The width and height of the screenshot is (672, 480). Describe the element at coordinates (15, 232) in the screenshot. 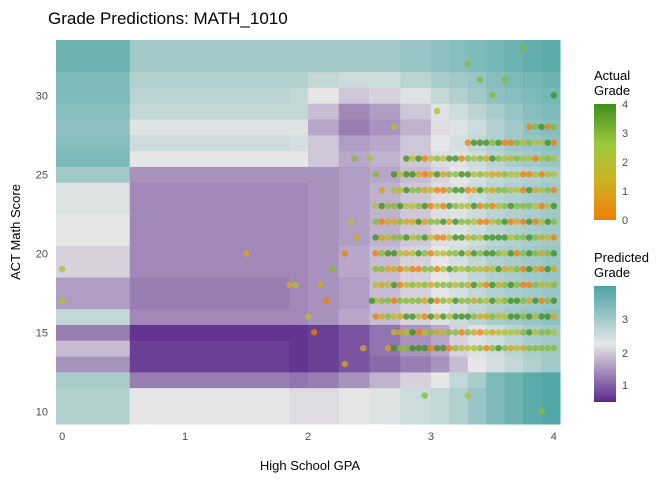

I see `y-axis-label: ACT Math Score` at that location.